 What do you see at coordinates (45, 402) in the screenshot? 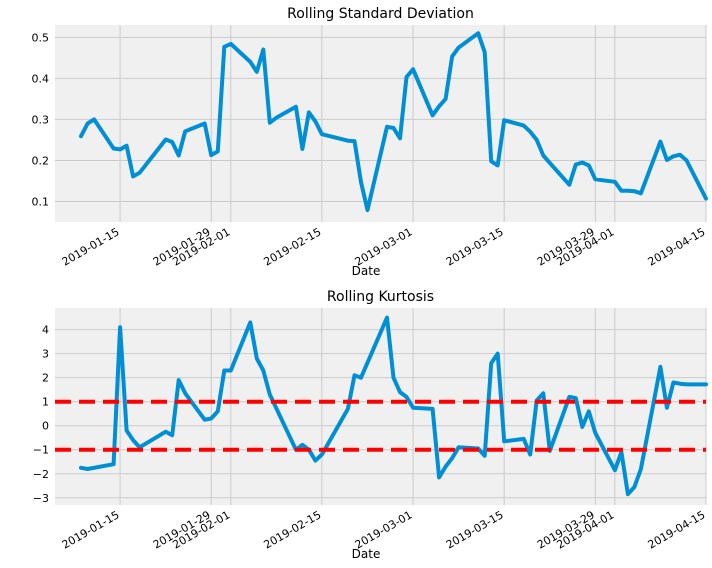
I see `kurtosis-y-tick-label: 1` at bounding box center [45, 402].